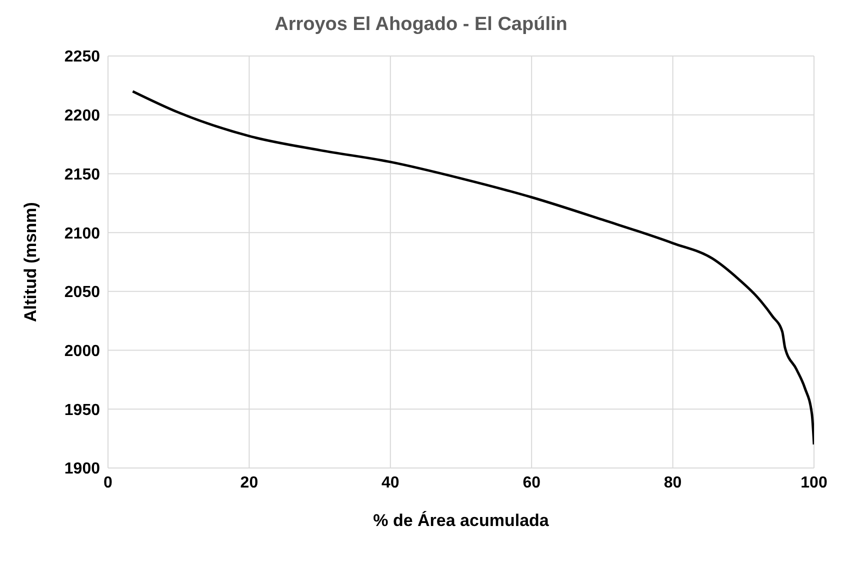  Describe the element at coordinates (108, 483) in the screenshot. I see `x-tick-label: 0` at that location.